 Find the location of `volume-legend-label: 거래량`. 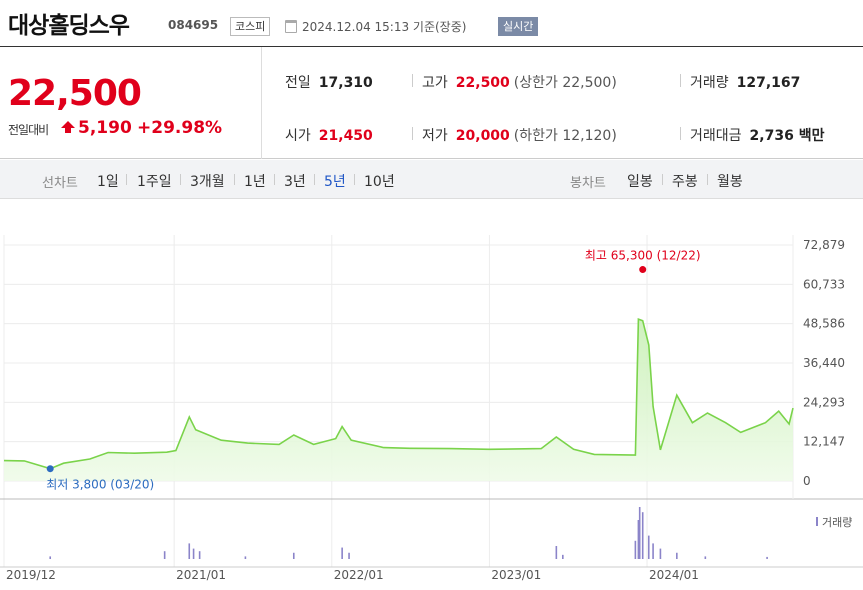

volume-legend-label: 거래량 is located at coordinates (837, 522).